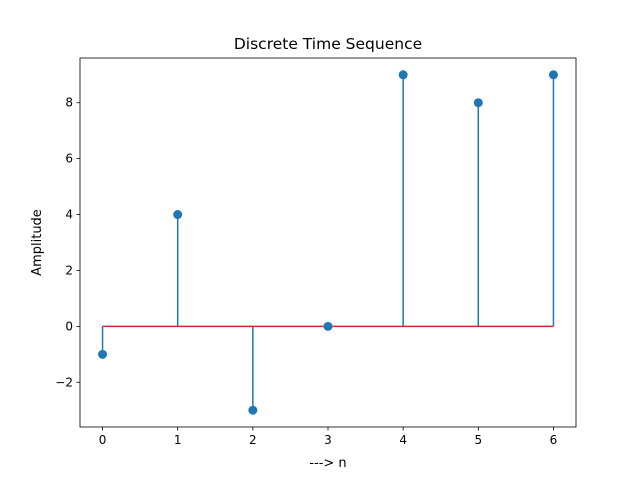 Image resolution: width=640 pixels, height=480 pixels. Describe the element at coordinates (69, 215) in the screenshot. I see `y-tick-label: 4` at that location.